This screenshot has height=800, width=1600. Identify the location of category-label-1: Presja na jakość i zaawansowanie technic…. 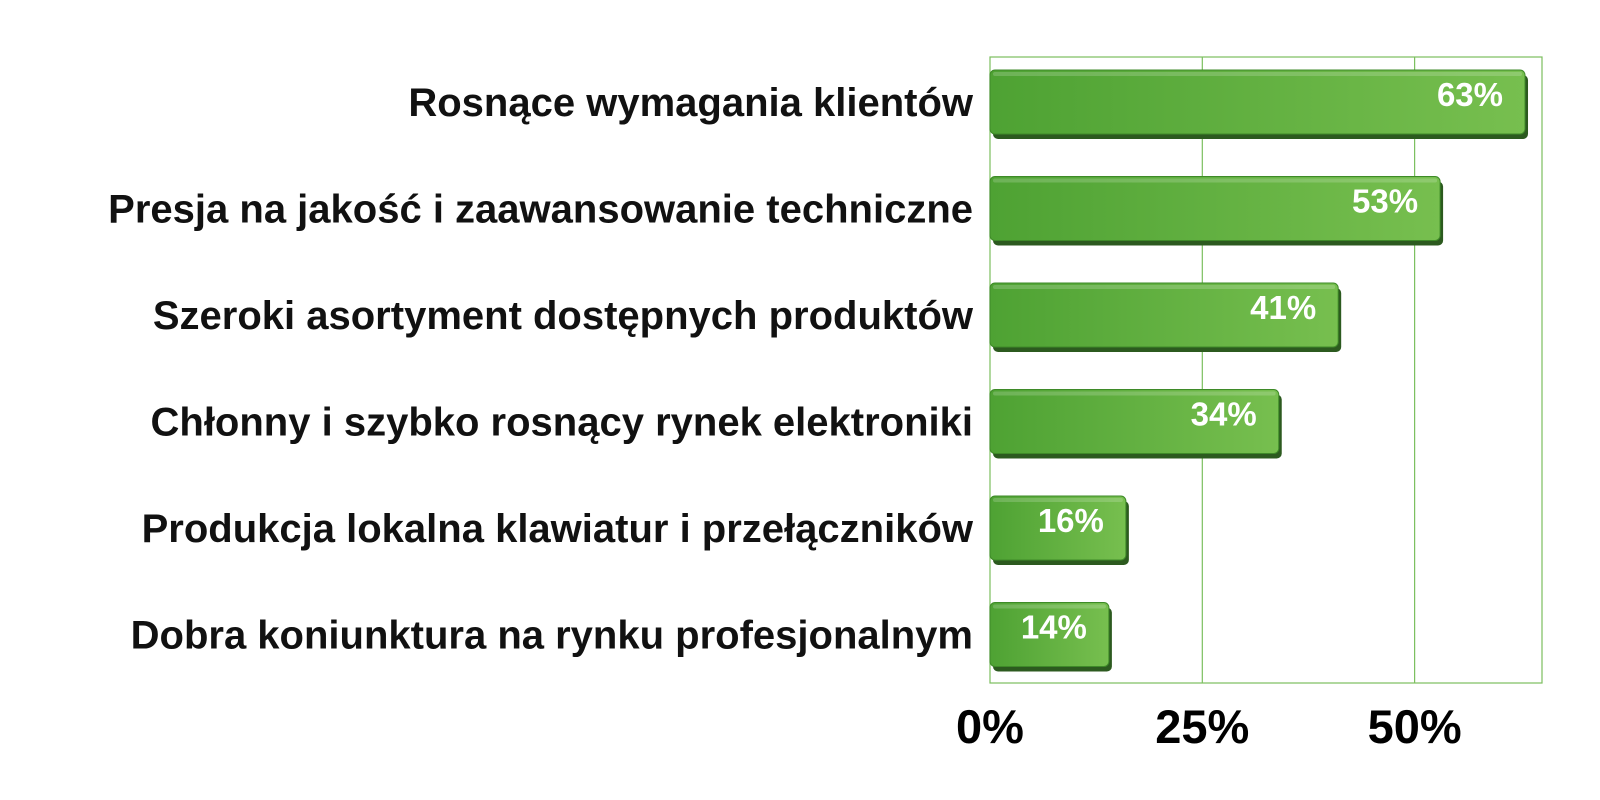
(540, 210).